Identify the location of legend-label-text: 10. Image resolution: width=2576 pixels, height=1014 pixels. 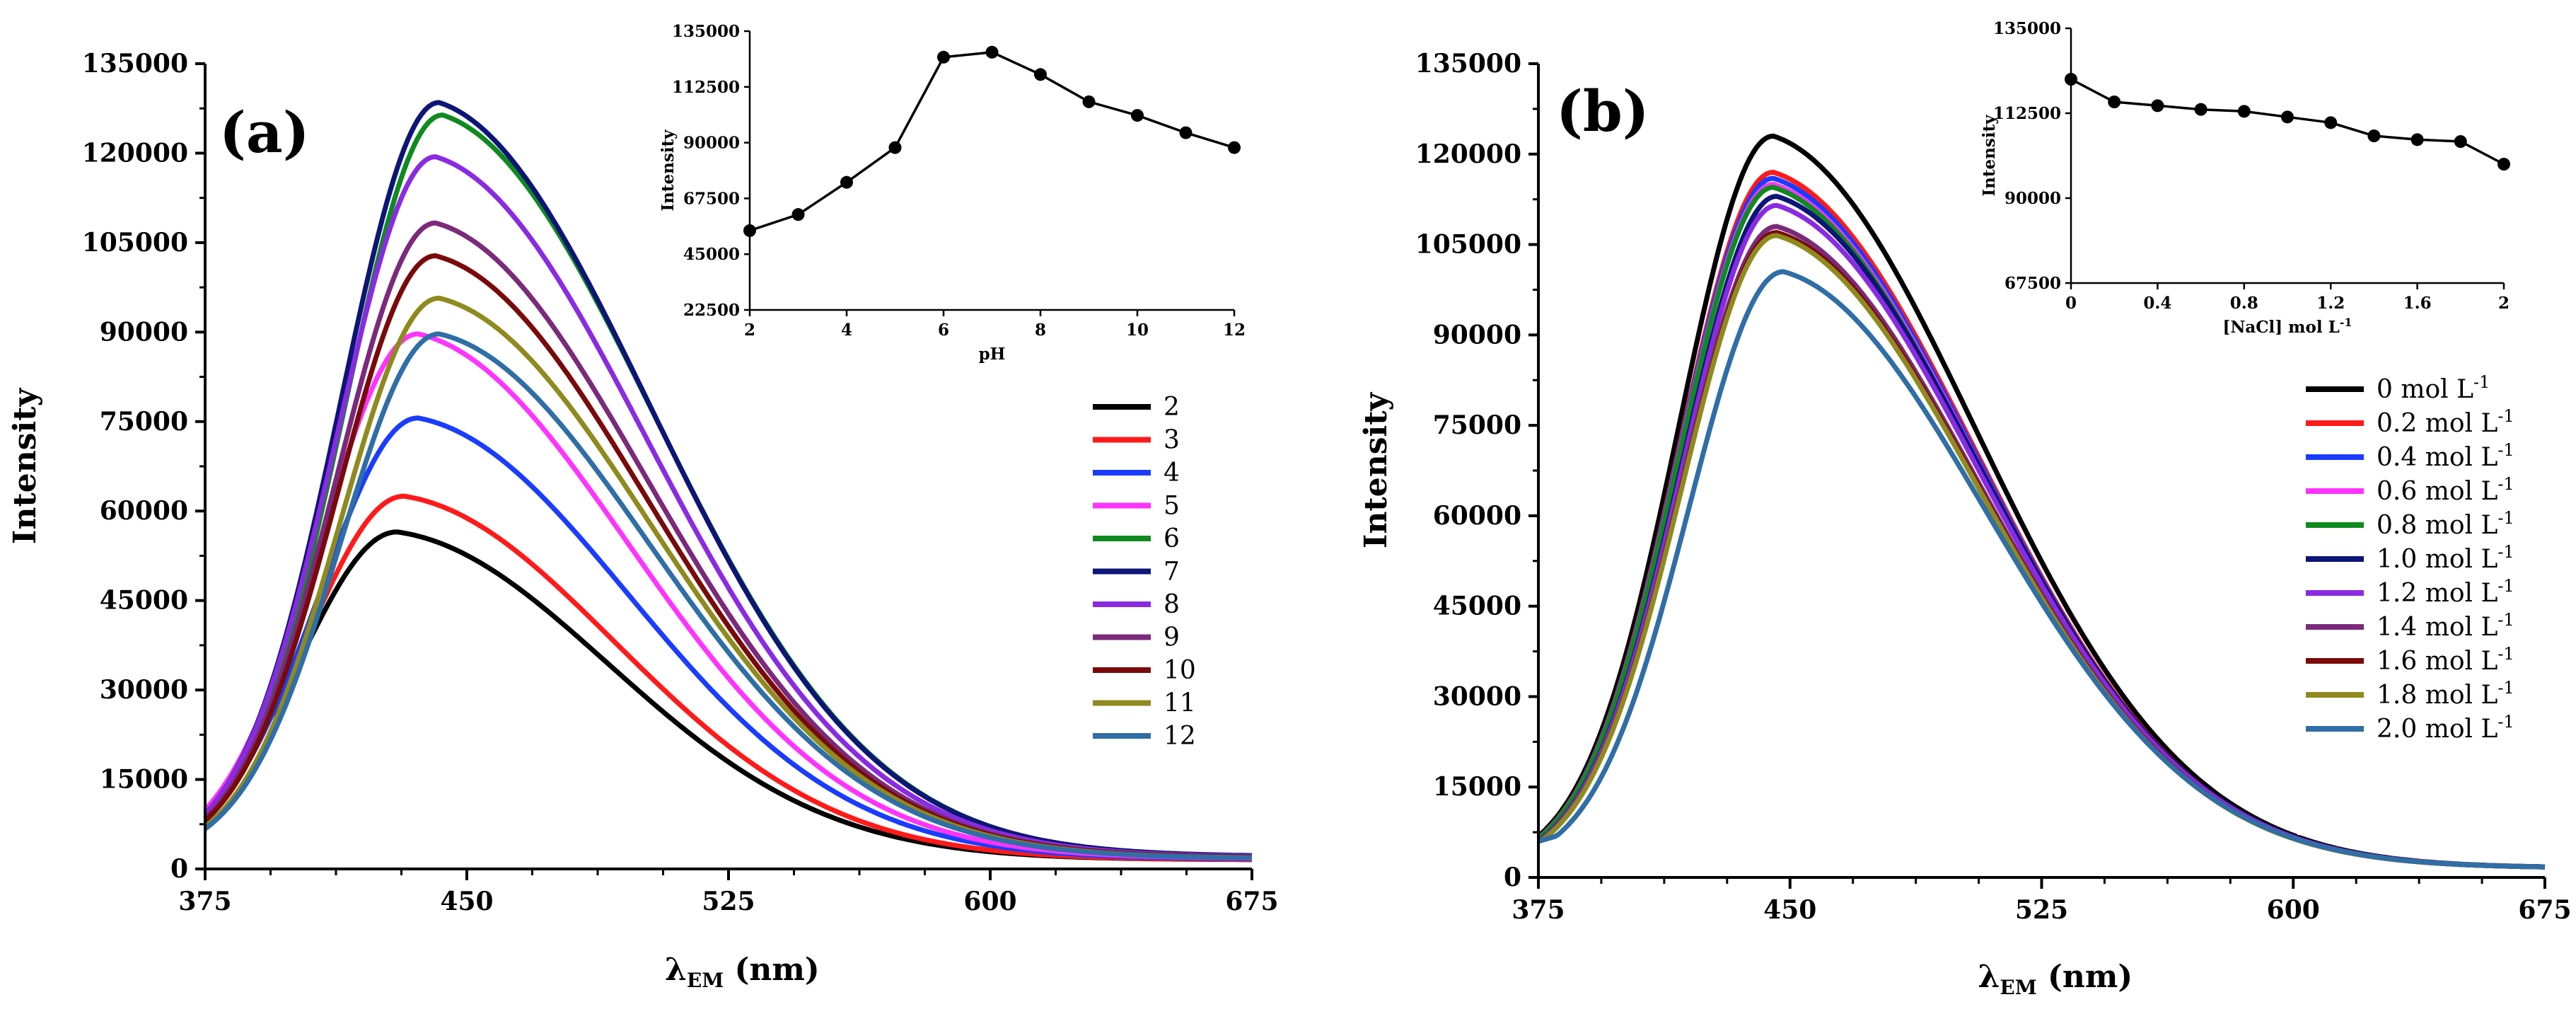
(1180, 670).